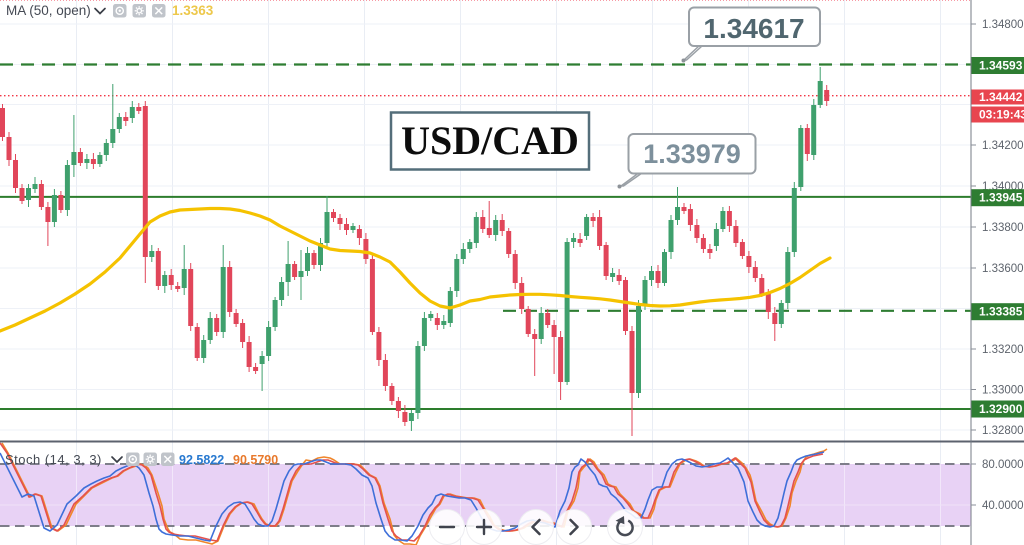 Image resolution: width=1024 pixels, height=545 pixels. I want to click on svg-text: 80.0000, so click(1003, 465).